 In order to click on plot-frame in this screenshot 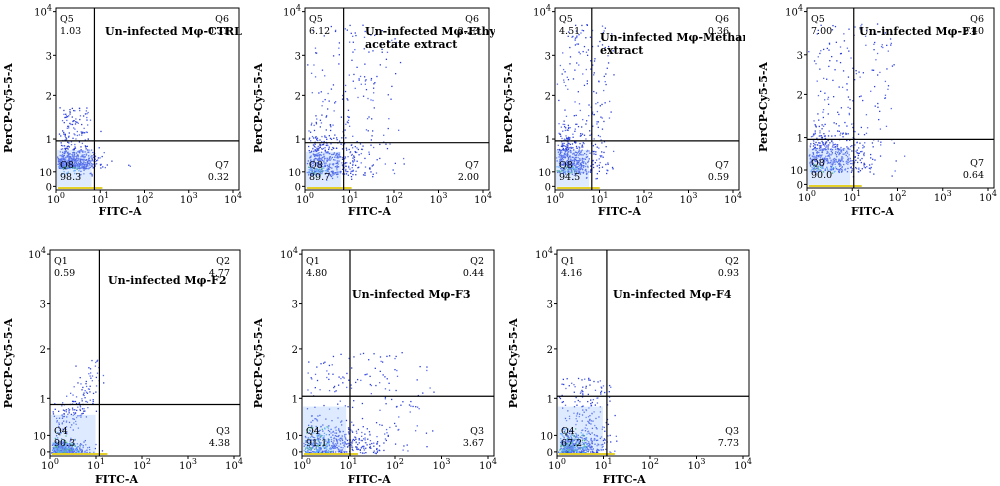, I will do `click(145, 353)`.